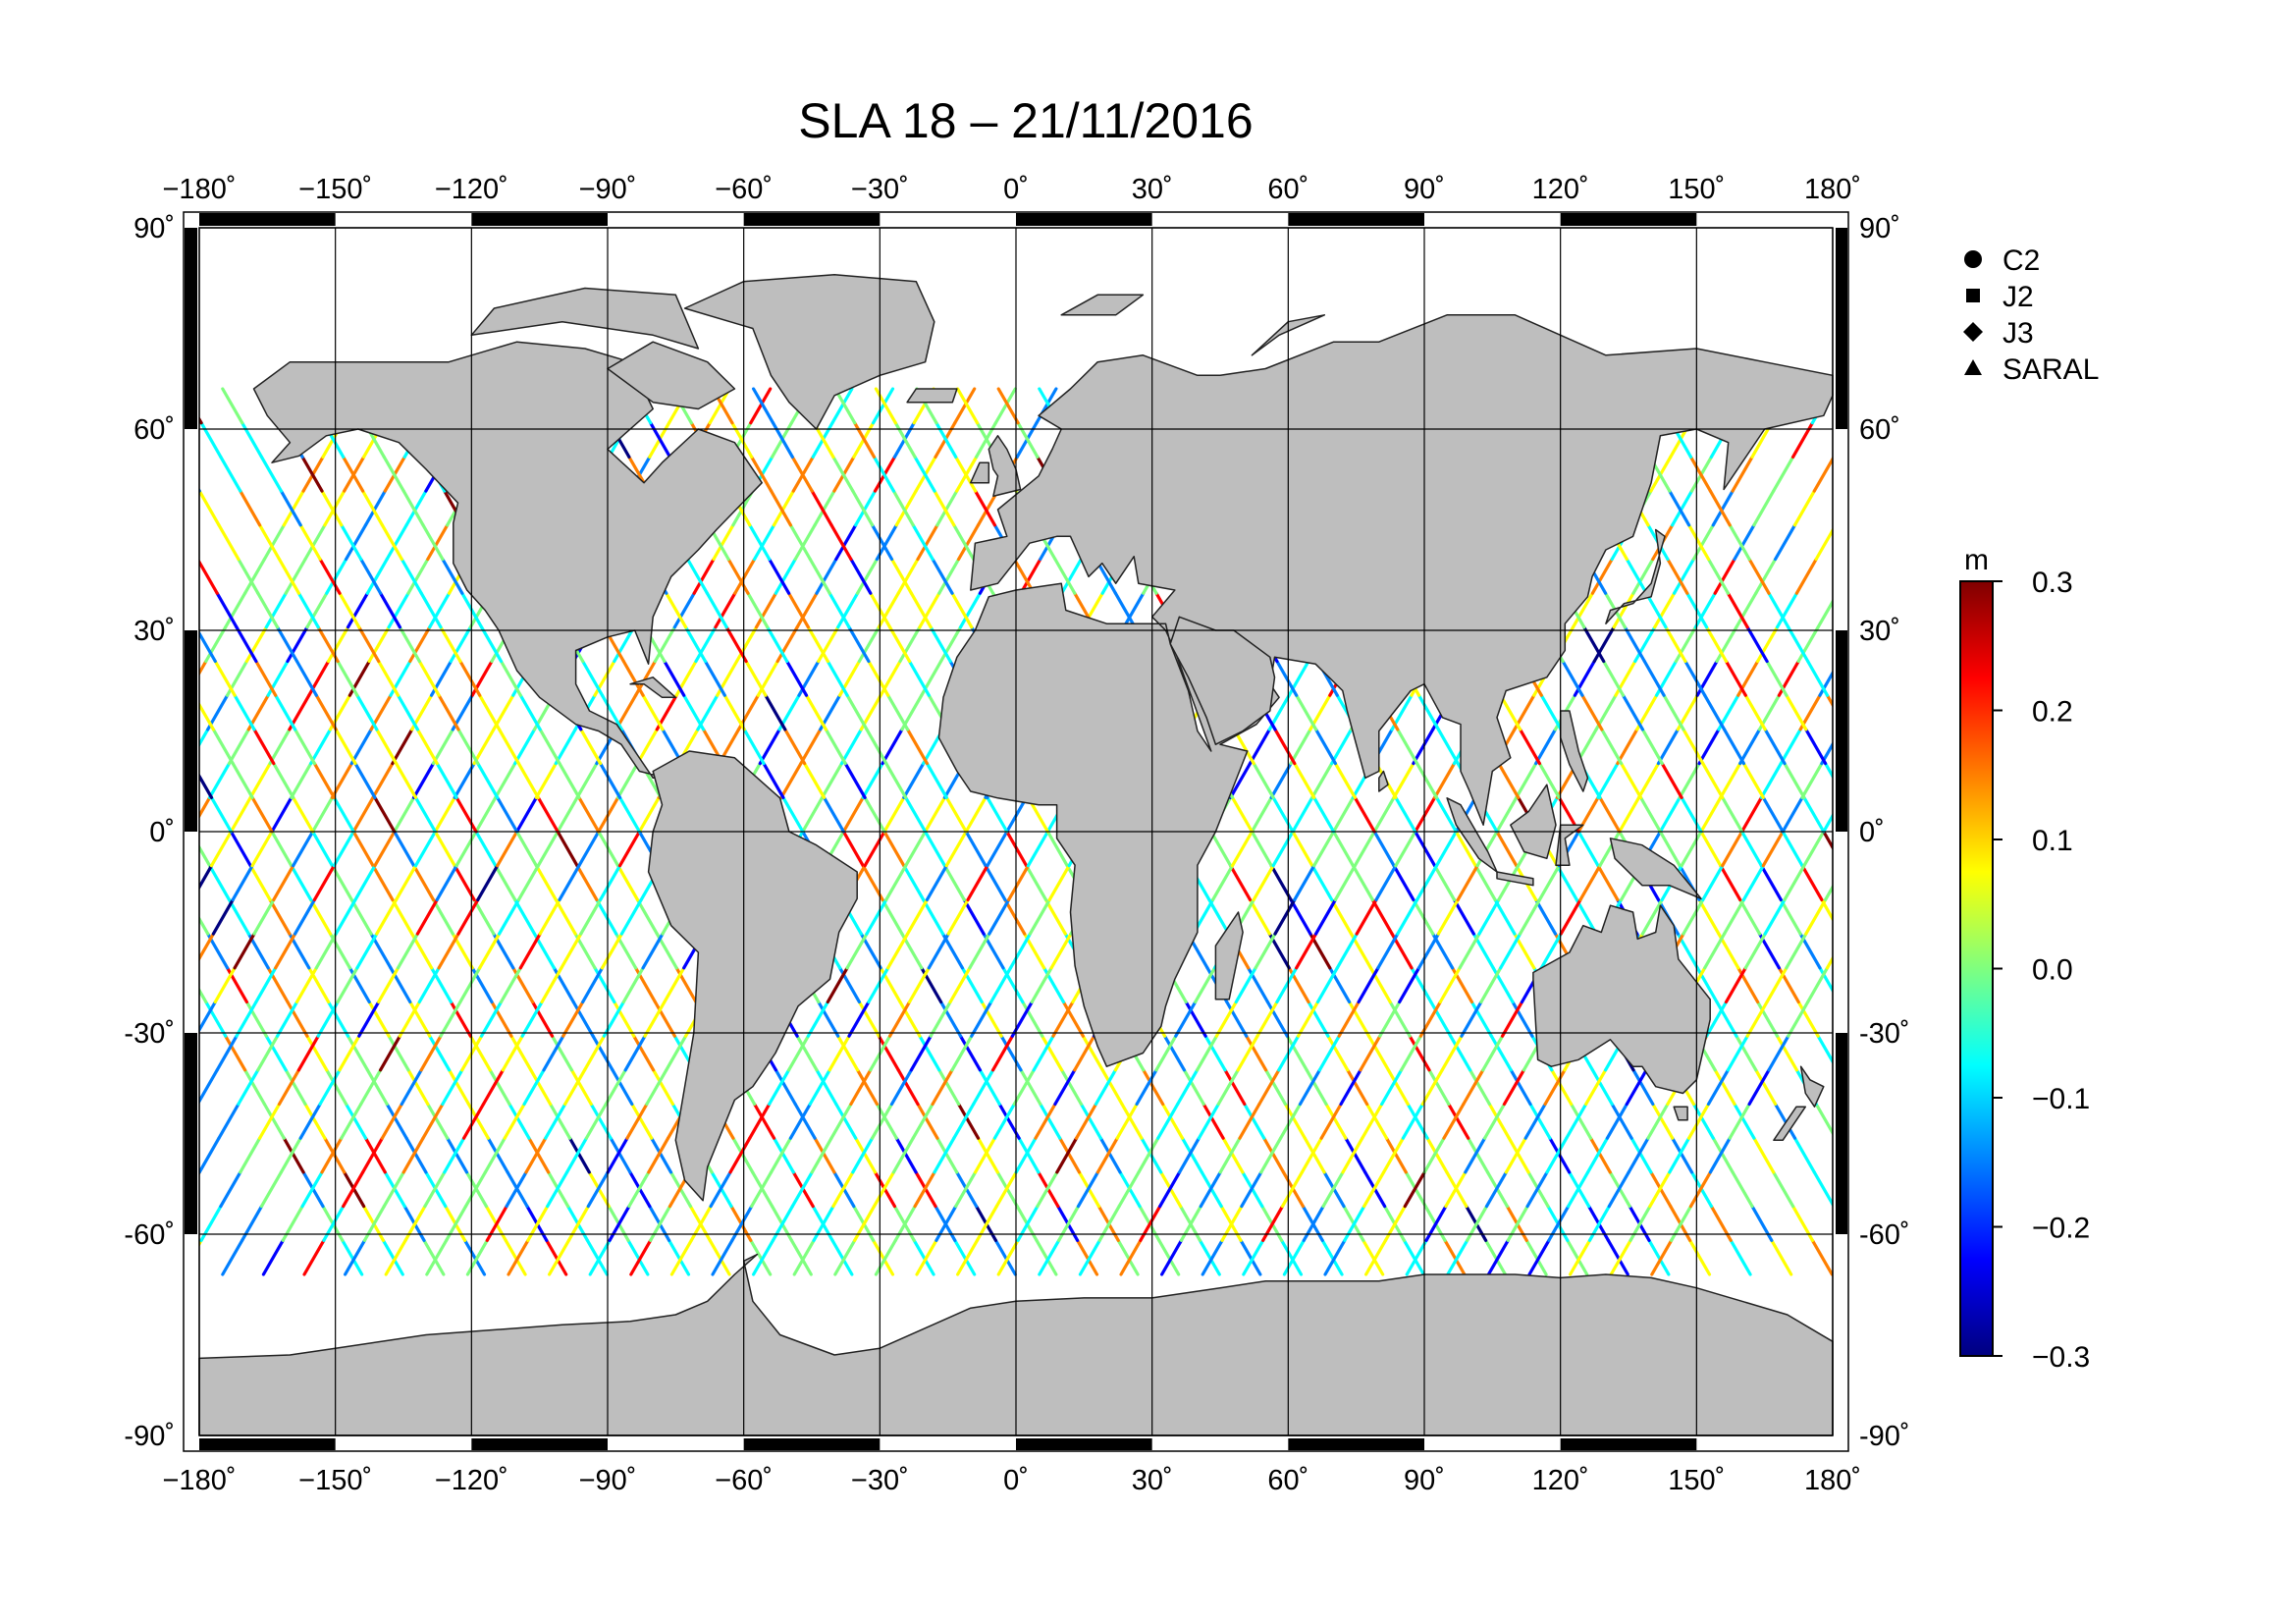 The height and width of the screenshot is (1623, 2296). Describe the element at coordinates (1884, 1034) in the screenshot. I see `lat-label-right: -30˚` at that location.